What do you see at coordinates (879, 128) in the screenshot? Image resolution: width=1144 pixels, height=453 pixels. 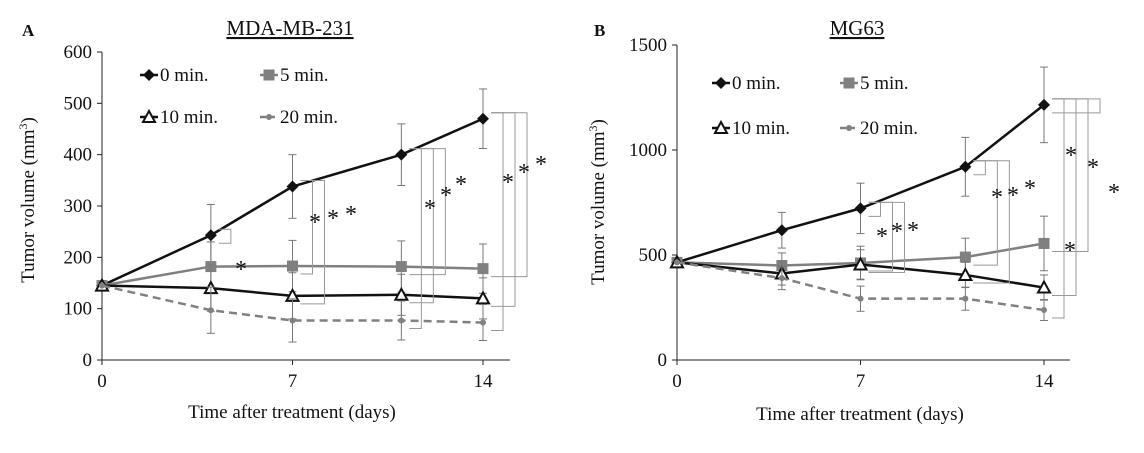 I see `legend-entry: 20 min.` at bounding box center [879, 128].